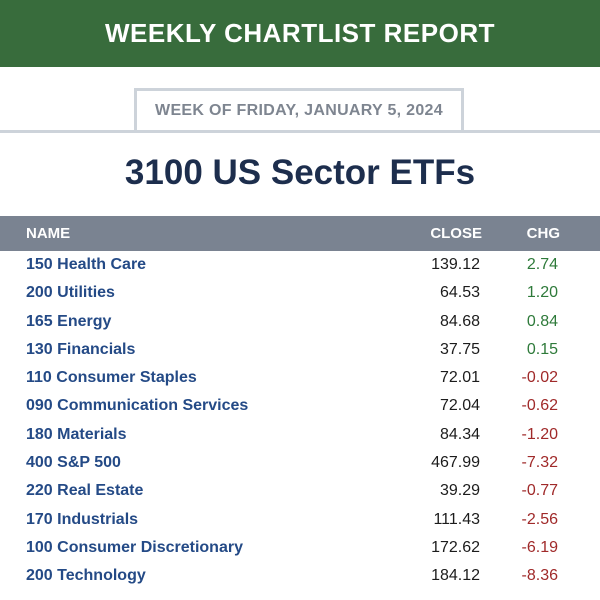 This screenshot has height=600, width=600. Describe the element at coordinates (134, 547) in the screenshot. I see `row-name: 100 Consumer Discretionary` at that location.